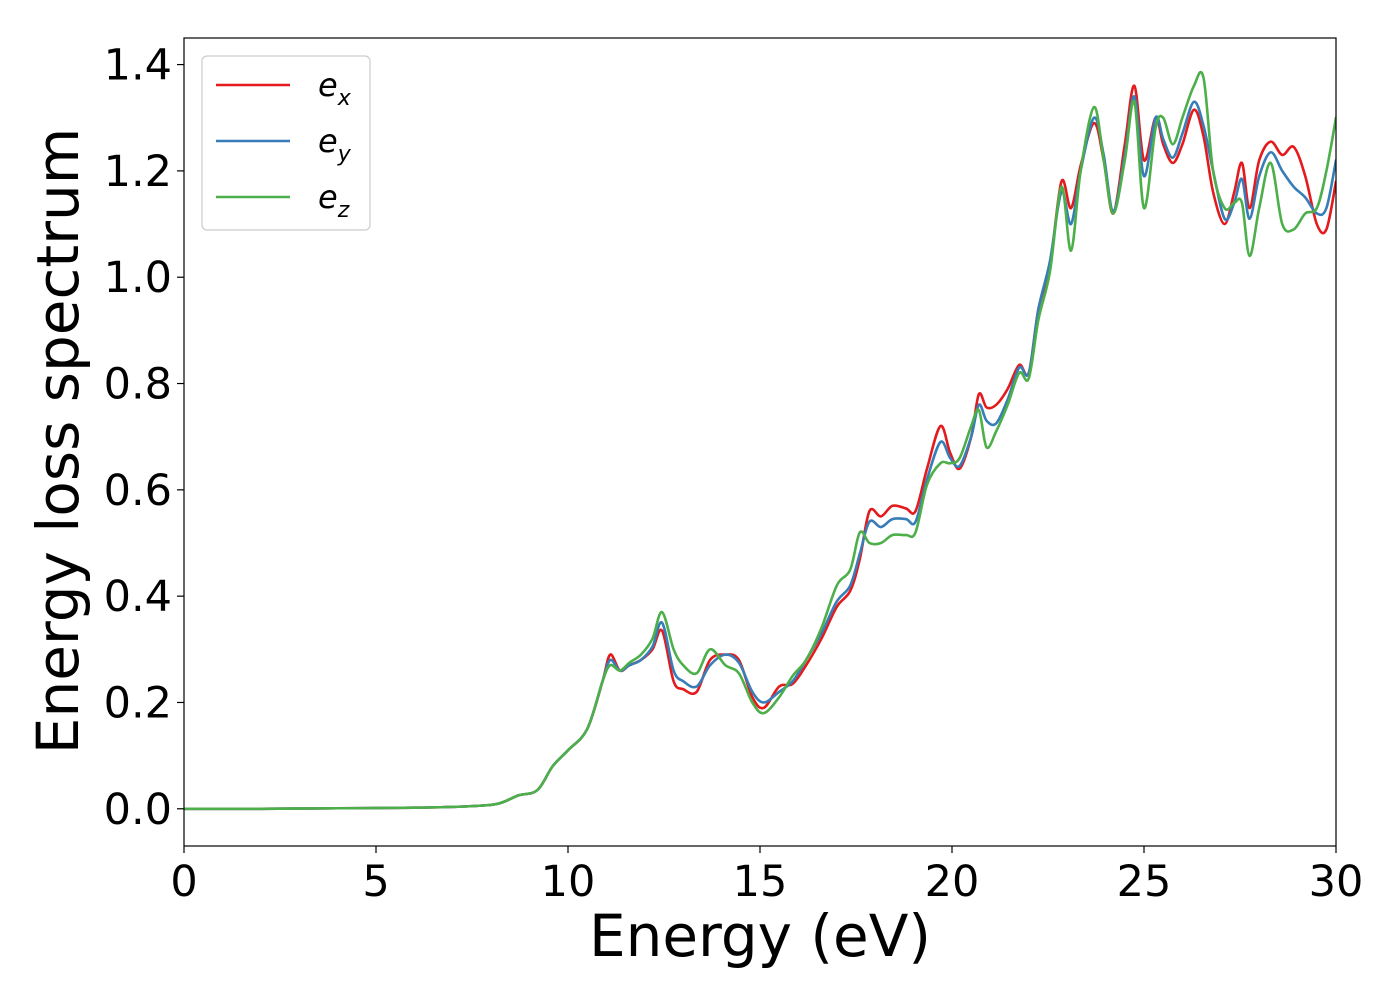  Describe the element at coordinates (138, 385) in the screenshot. I see `y-tick-label: 0.8` at that location.